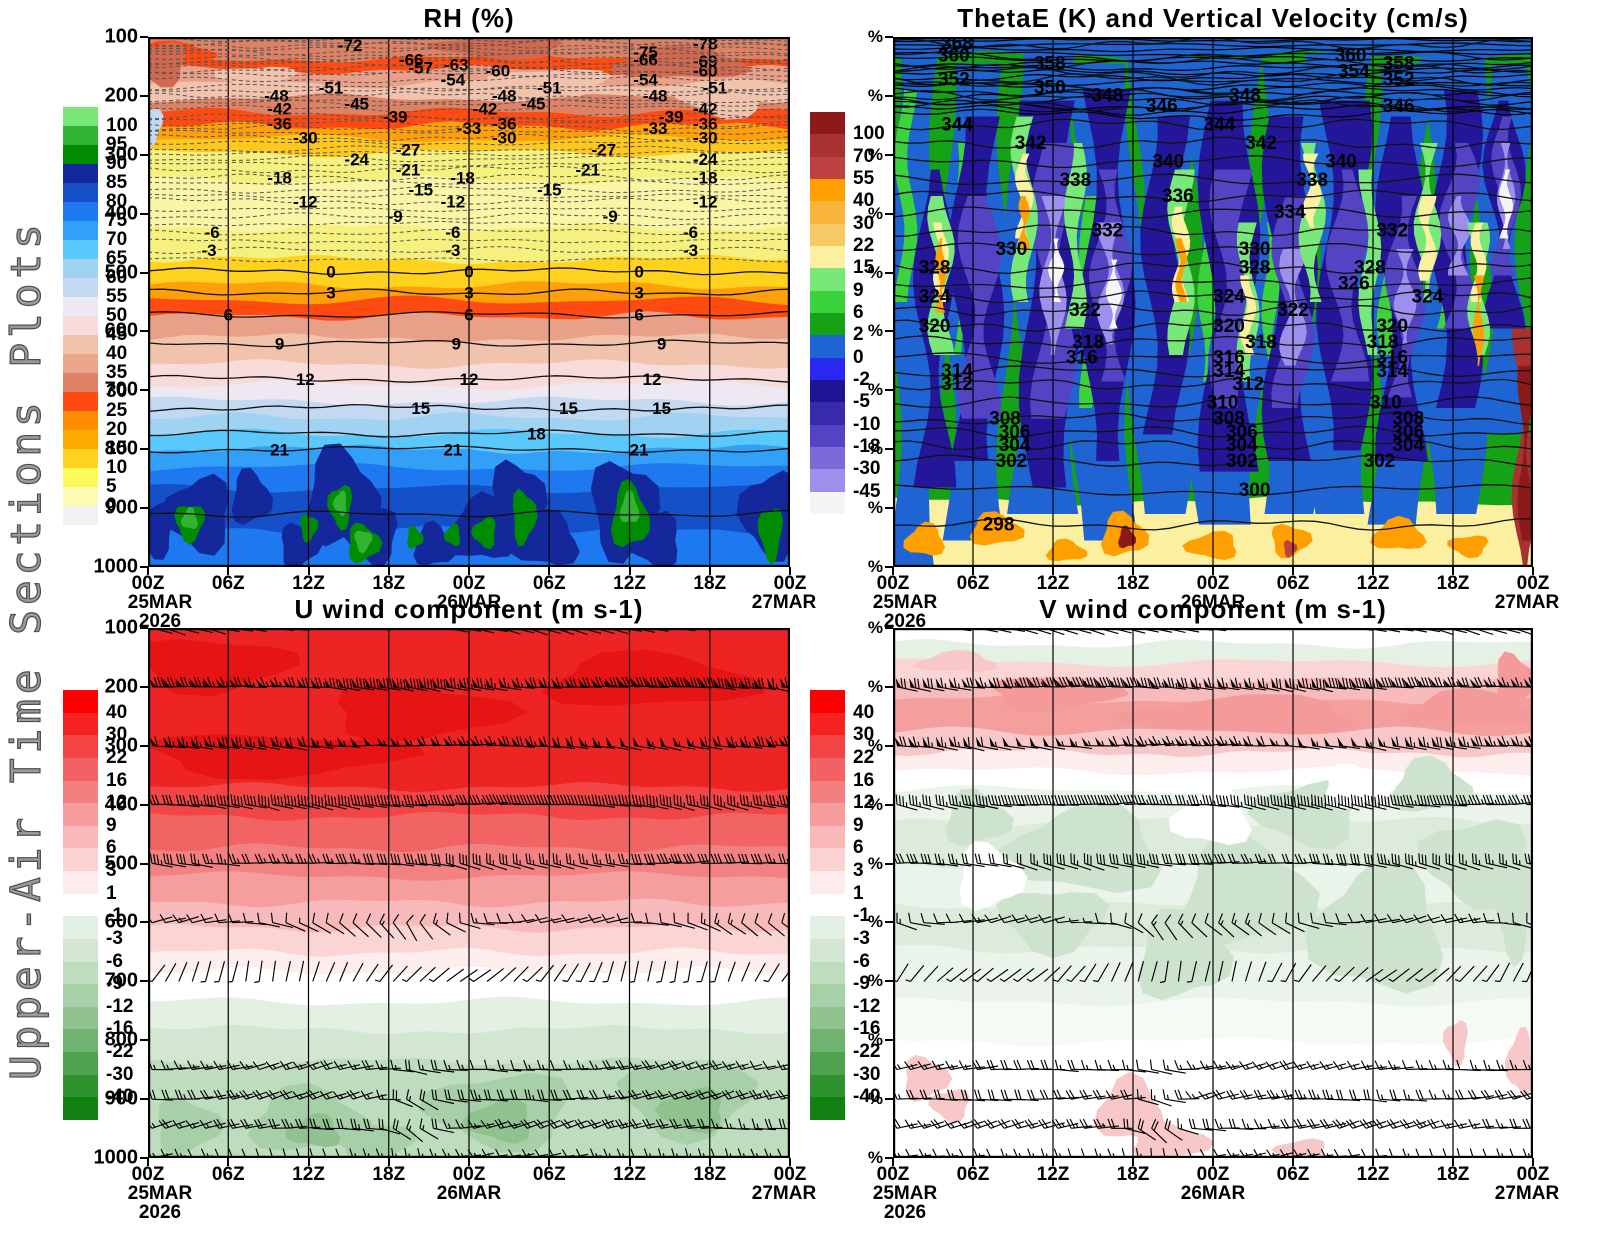 This screenshot has width=1600, height=1236. What do you see at coordinates (1012, 461) in the screenshot?
I see `svg-text: 302` at bounding box center [1012, 461].